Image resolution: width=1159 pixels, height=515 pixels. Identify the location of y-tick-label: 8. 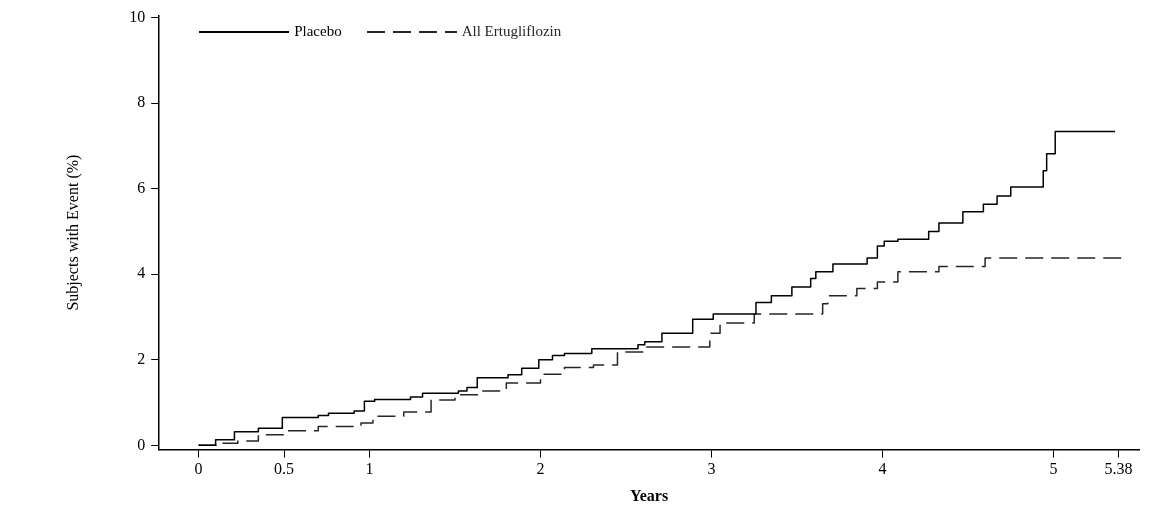
(141, 102).